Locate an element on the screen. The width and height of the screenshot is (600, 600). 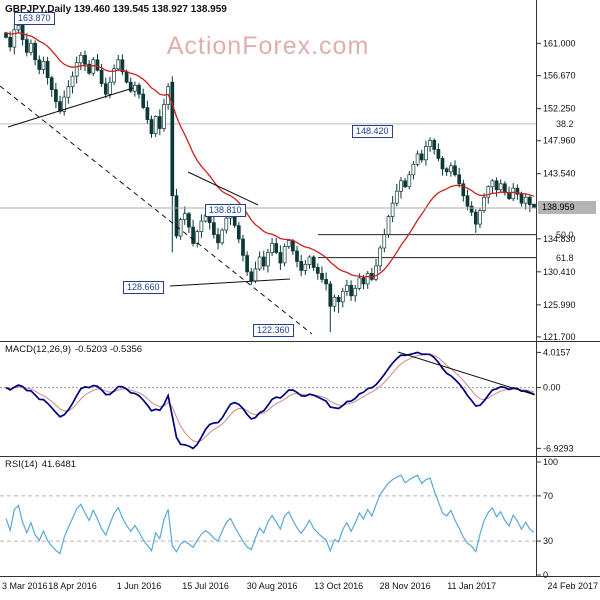
macd-signal-line is located at coordinates (270, 398).